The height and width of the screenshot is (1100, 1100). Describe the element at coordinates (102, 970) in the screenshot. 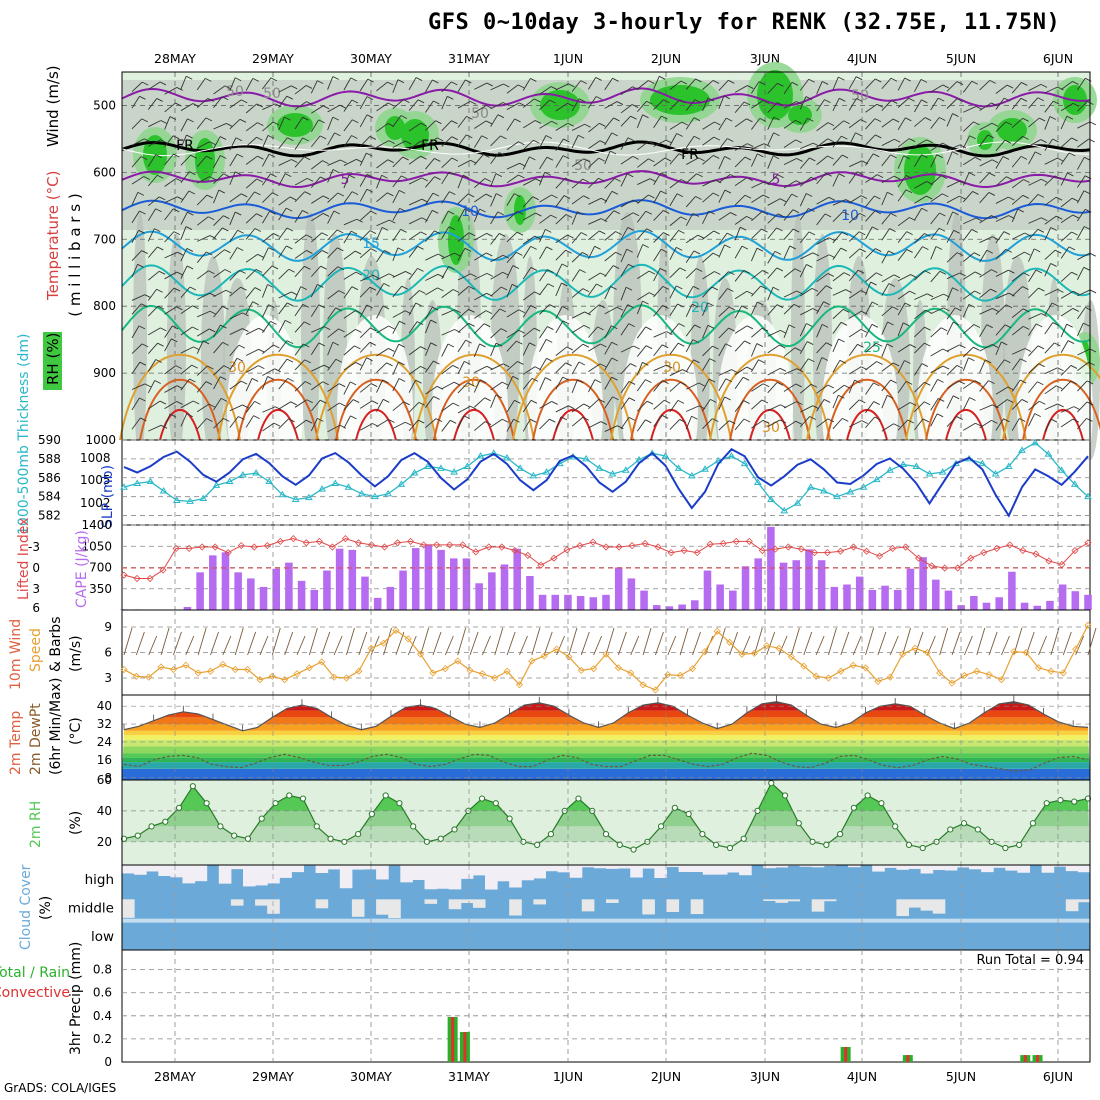

I see `precip-tick-label: 0.8` at that location.